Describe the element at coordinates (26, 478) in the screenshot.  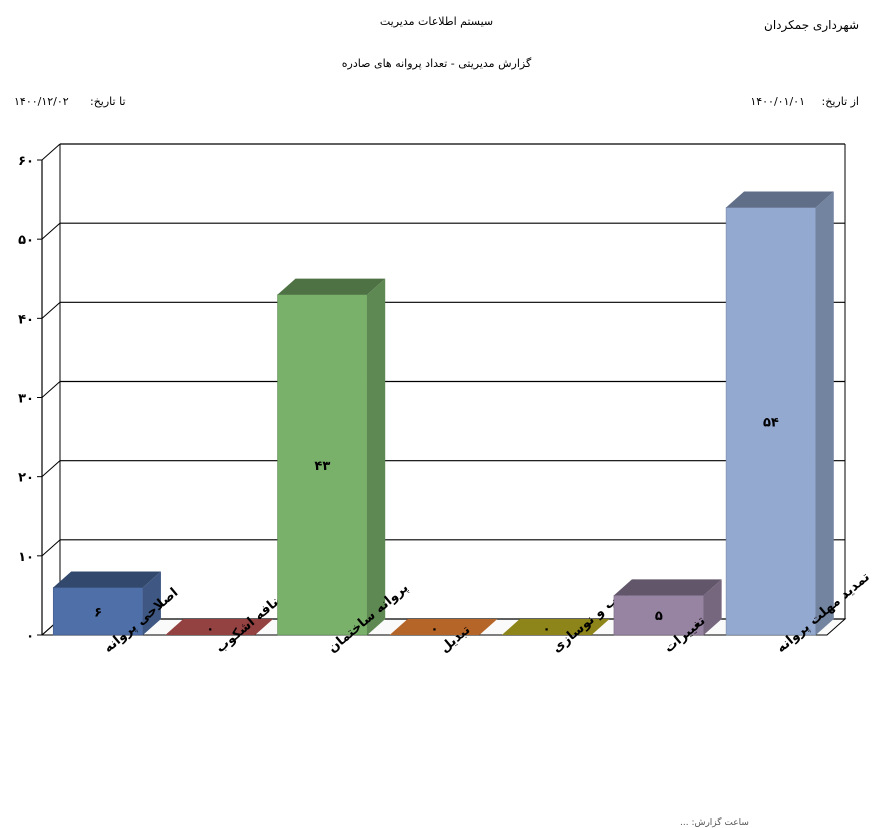
I see `y-tick-label: ۲۰` at that location.